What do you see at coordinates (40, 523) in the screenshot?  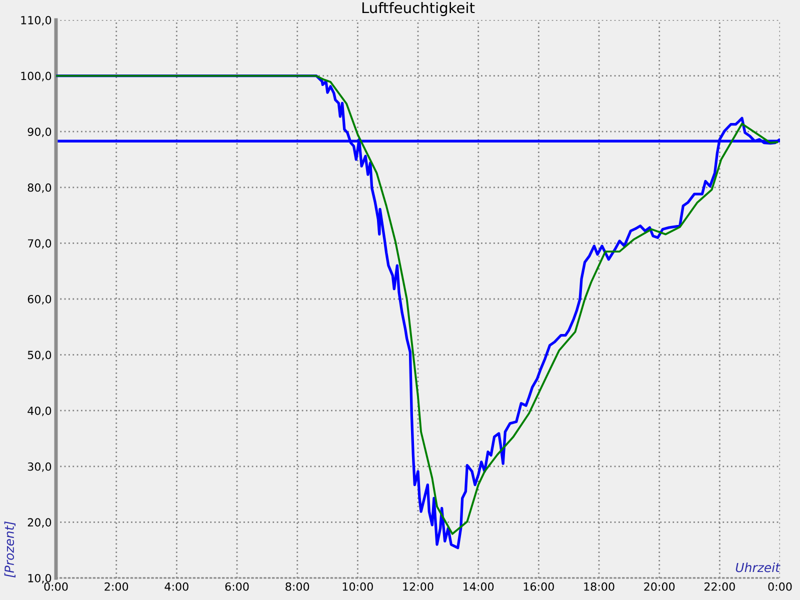 I see `y-tick-label: 20,0` at bounding box center [40, 523].